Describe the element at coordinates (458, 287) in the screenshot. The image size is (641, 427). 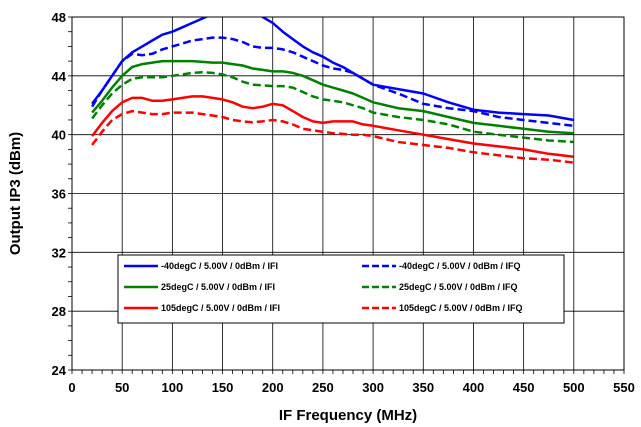
I see `legend-label-3: 25degC / 5.00V / 0dBm / IFQ` at that location.